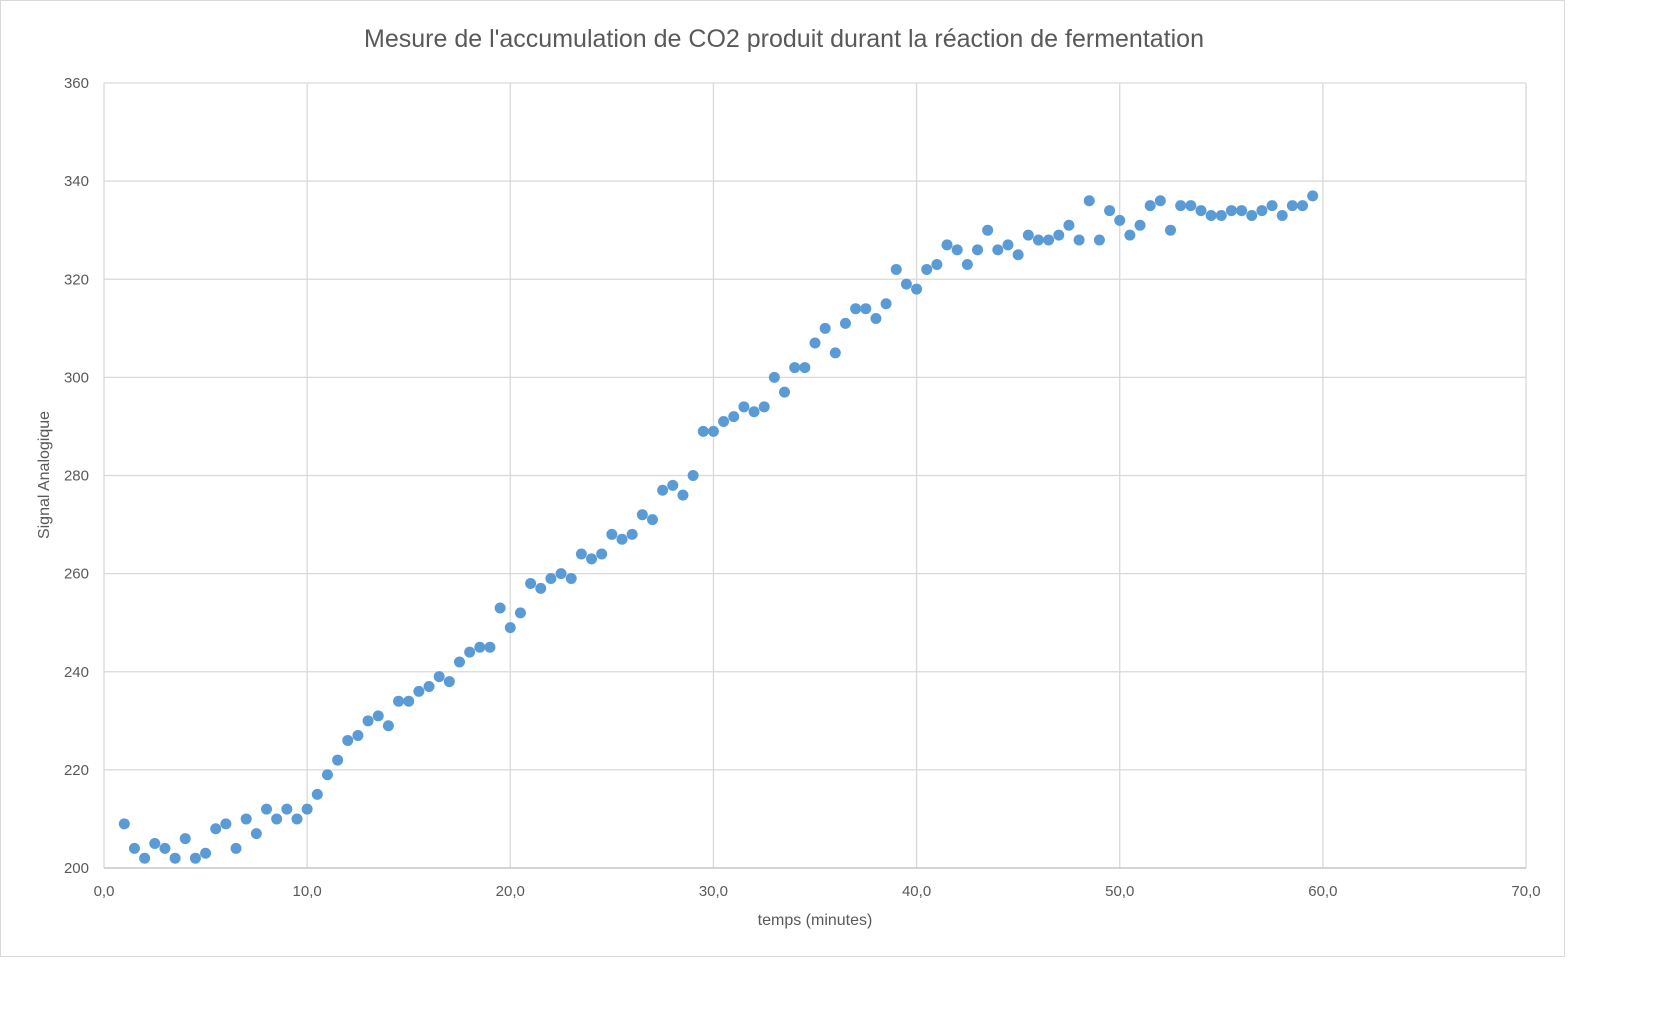 The image size is (1667, 1020). Describe the element at coordinates (713, 891) in the screenshot. I see `x-tick-label: 30,0` at that location.